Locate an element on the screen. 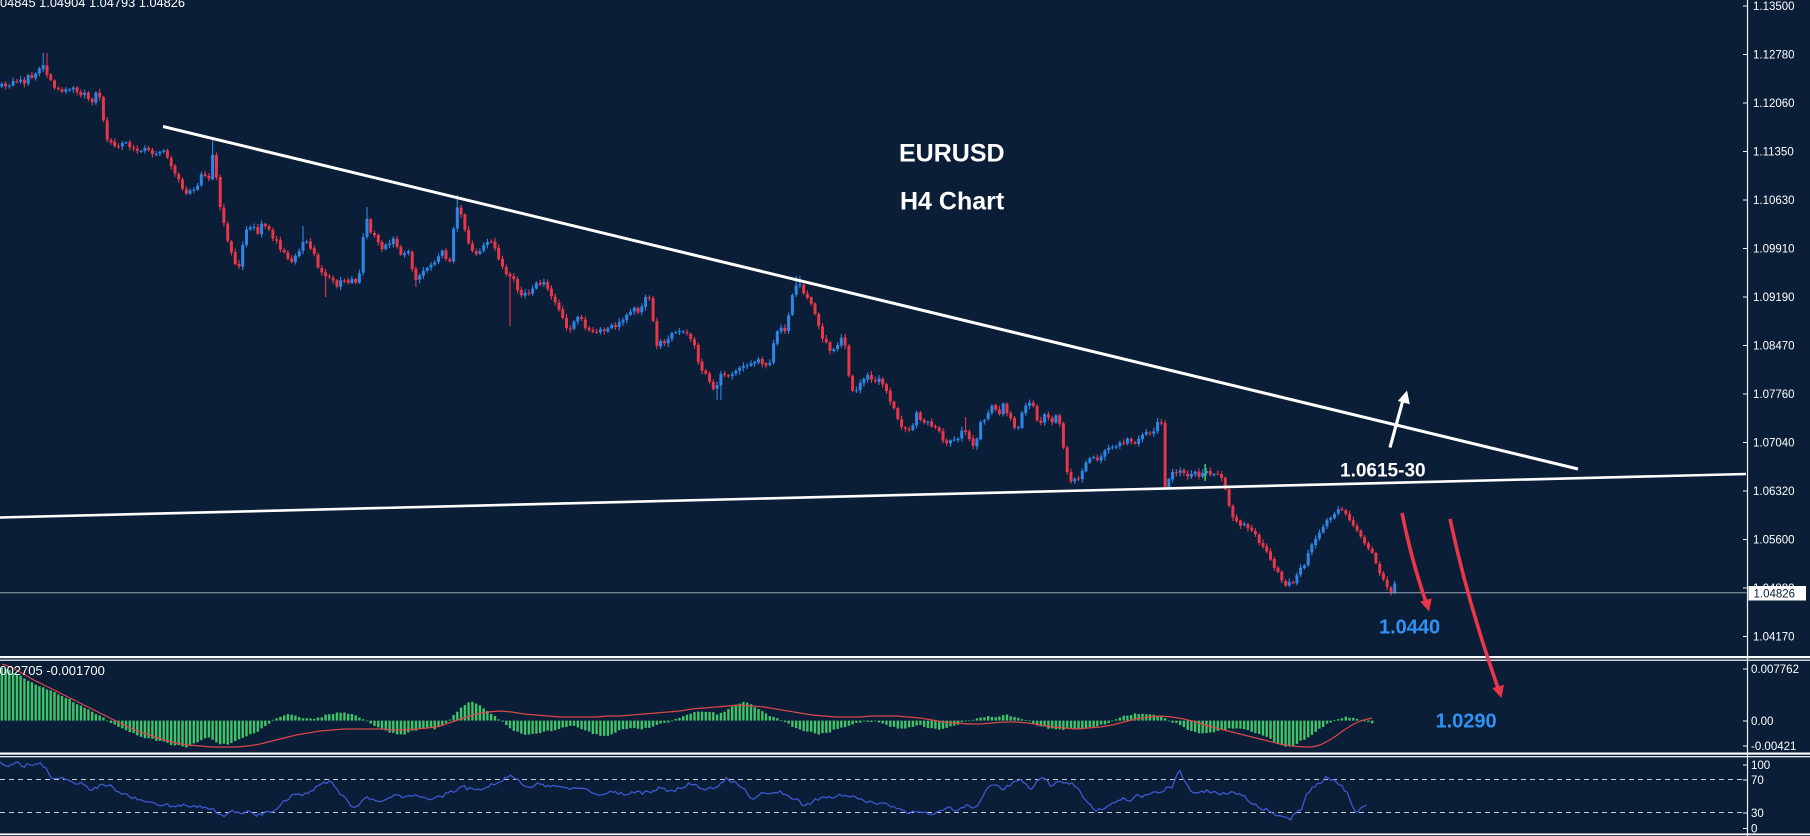 Image resolution: width=1810 pixels, height=836 pixels. svg-text: 0.00 is located at coordinates (1762, 722).